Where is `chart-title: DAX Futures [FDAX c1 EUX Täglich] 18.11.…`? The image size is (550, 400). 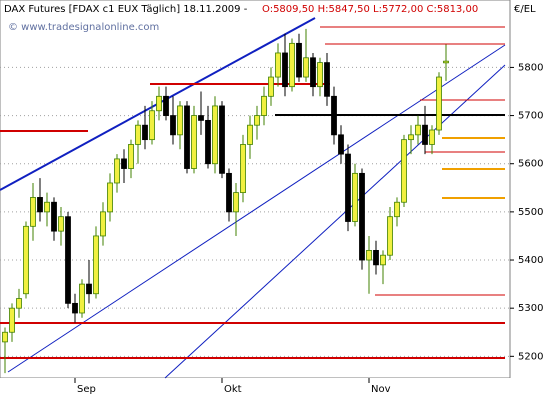 chart-title: DAX Futures [FDAX c1 EUX Täglich] 18.11.… is located at coordinates (126, 9).